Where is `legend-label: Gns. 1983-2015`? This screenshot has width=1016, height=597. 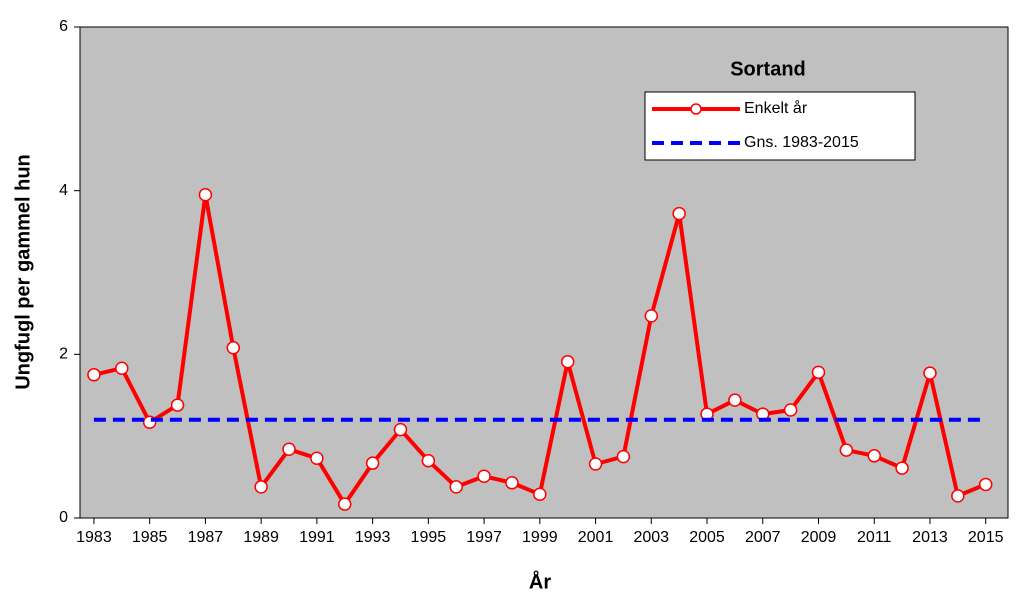 legend-label: Gns. 1983-2015 is located at coordinates (801, 142).